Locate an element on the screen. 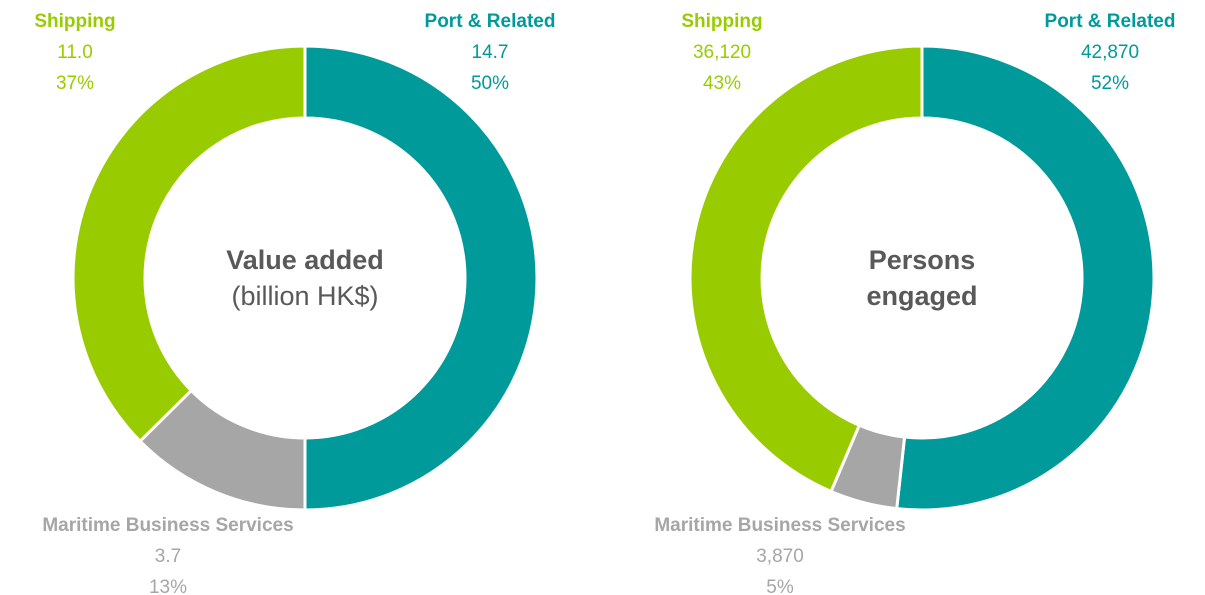  segment-label: Port & Related 14.7 50% is located at coordinates (490, 52).